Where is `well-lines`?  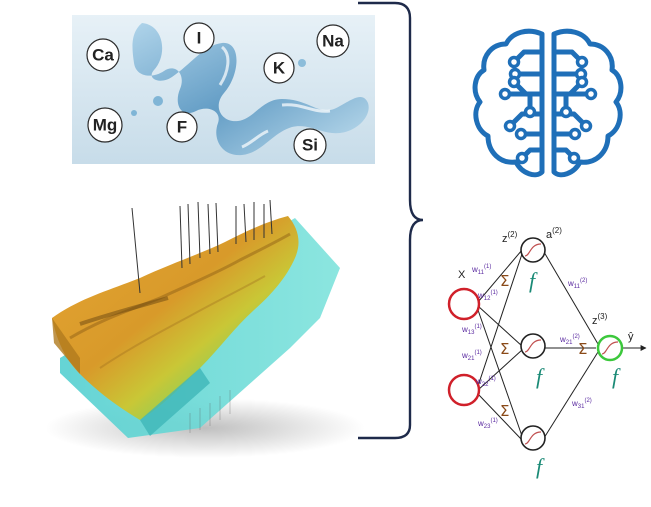 well-lines is located at coordinates (202, 246).